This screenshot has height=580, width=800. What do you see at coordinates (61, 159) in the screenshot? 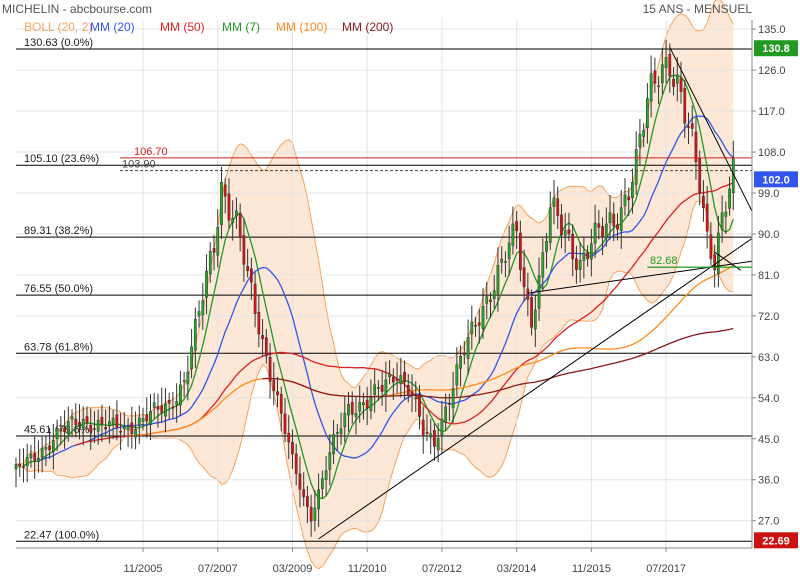
I see `fib-label: 105.10 (23.6%)` at bounding box center [61, 159].